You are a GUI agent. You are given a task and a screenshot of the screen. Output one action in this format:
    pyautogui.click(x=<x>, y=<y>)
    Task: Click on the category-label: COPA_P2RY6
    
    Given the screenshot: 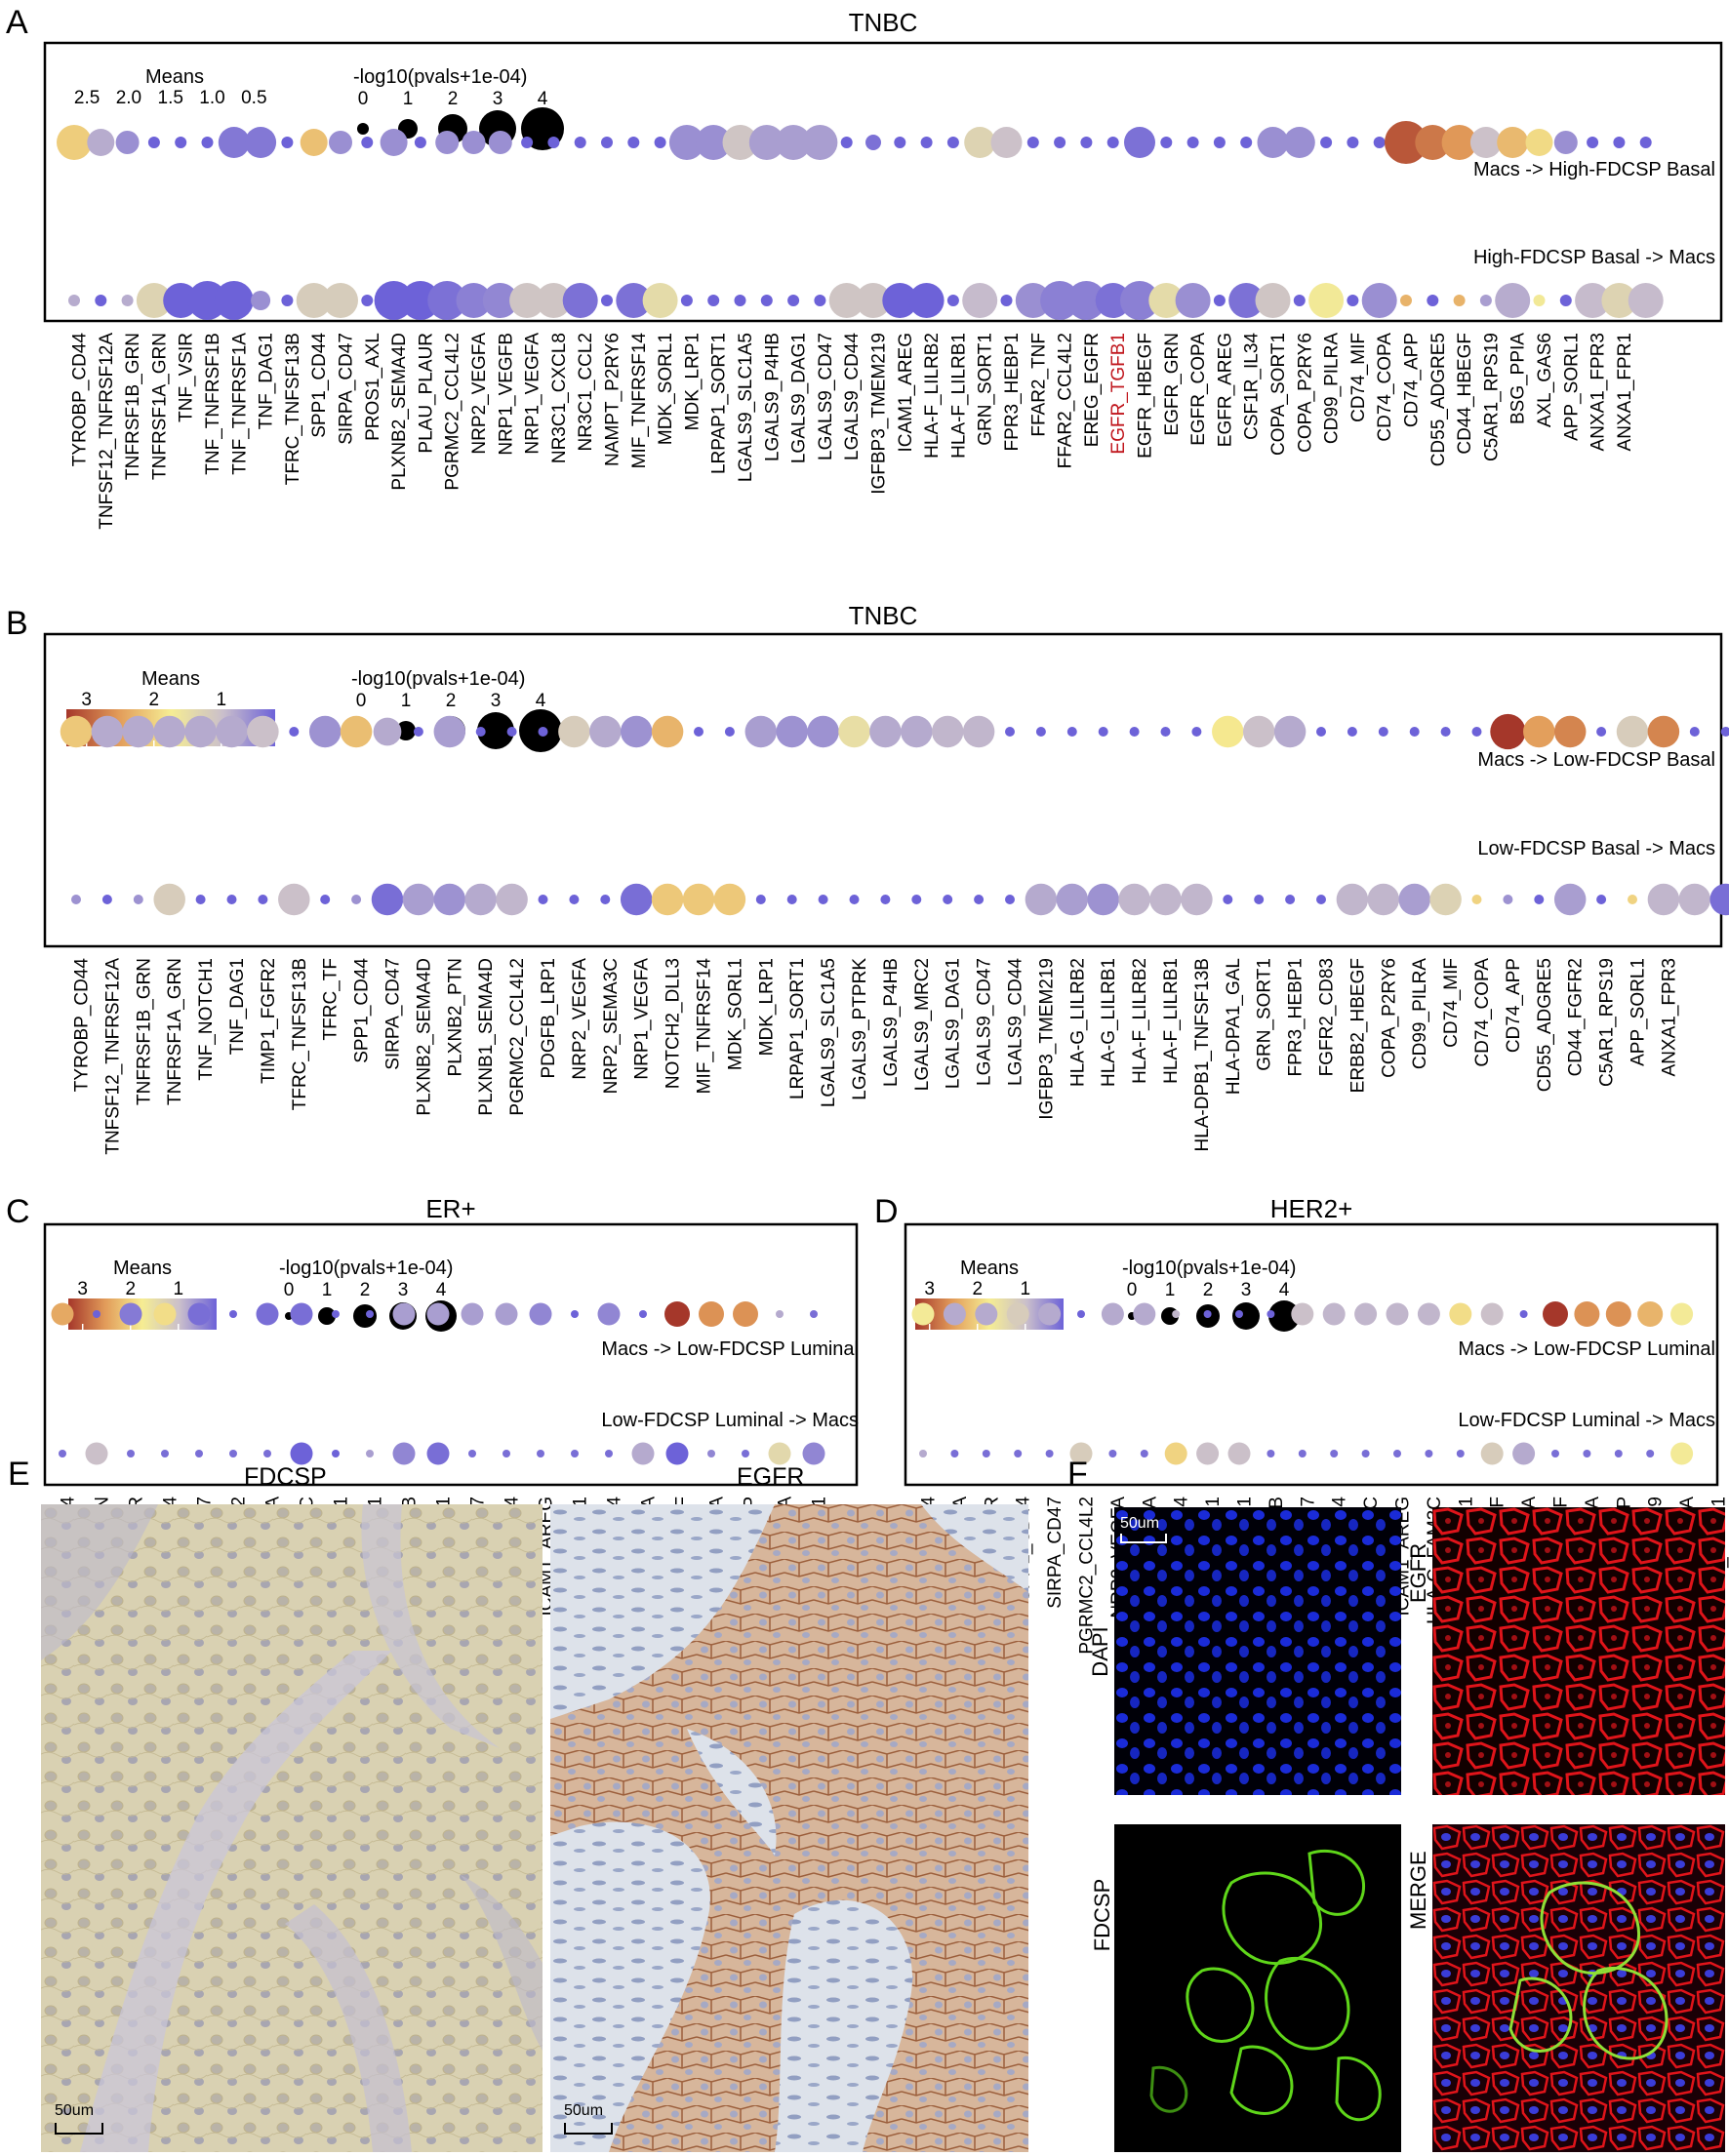 What is the action you would take?
    pyautogui.click(x=1389, y=1018)
    